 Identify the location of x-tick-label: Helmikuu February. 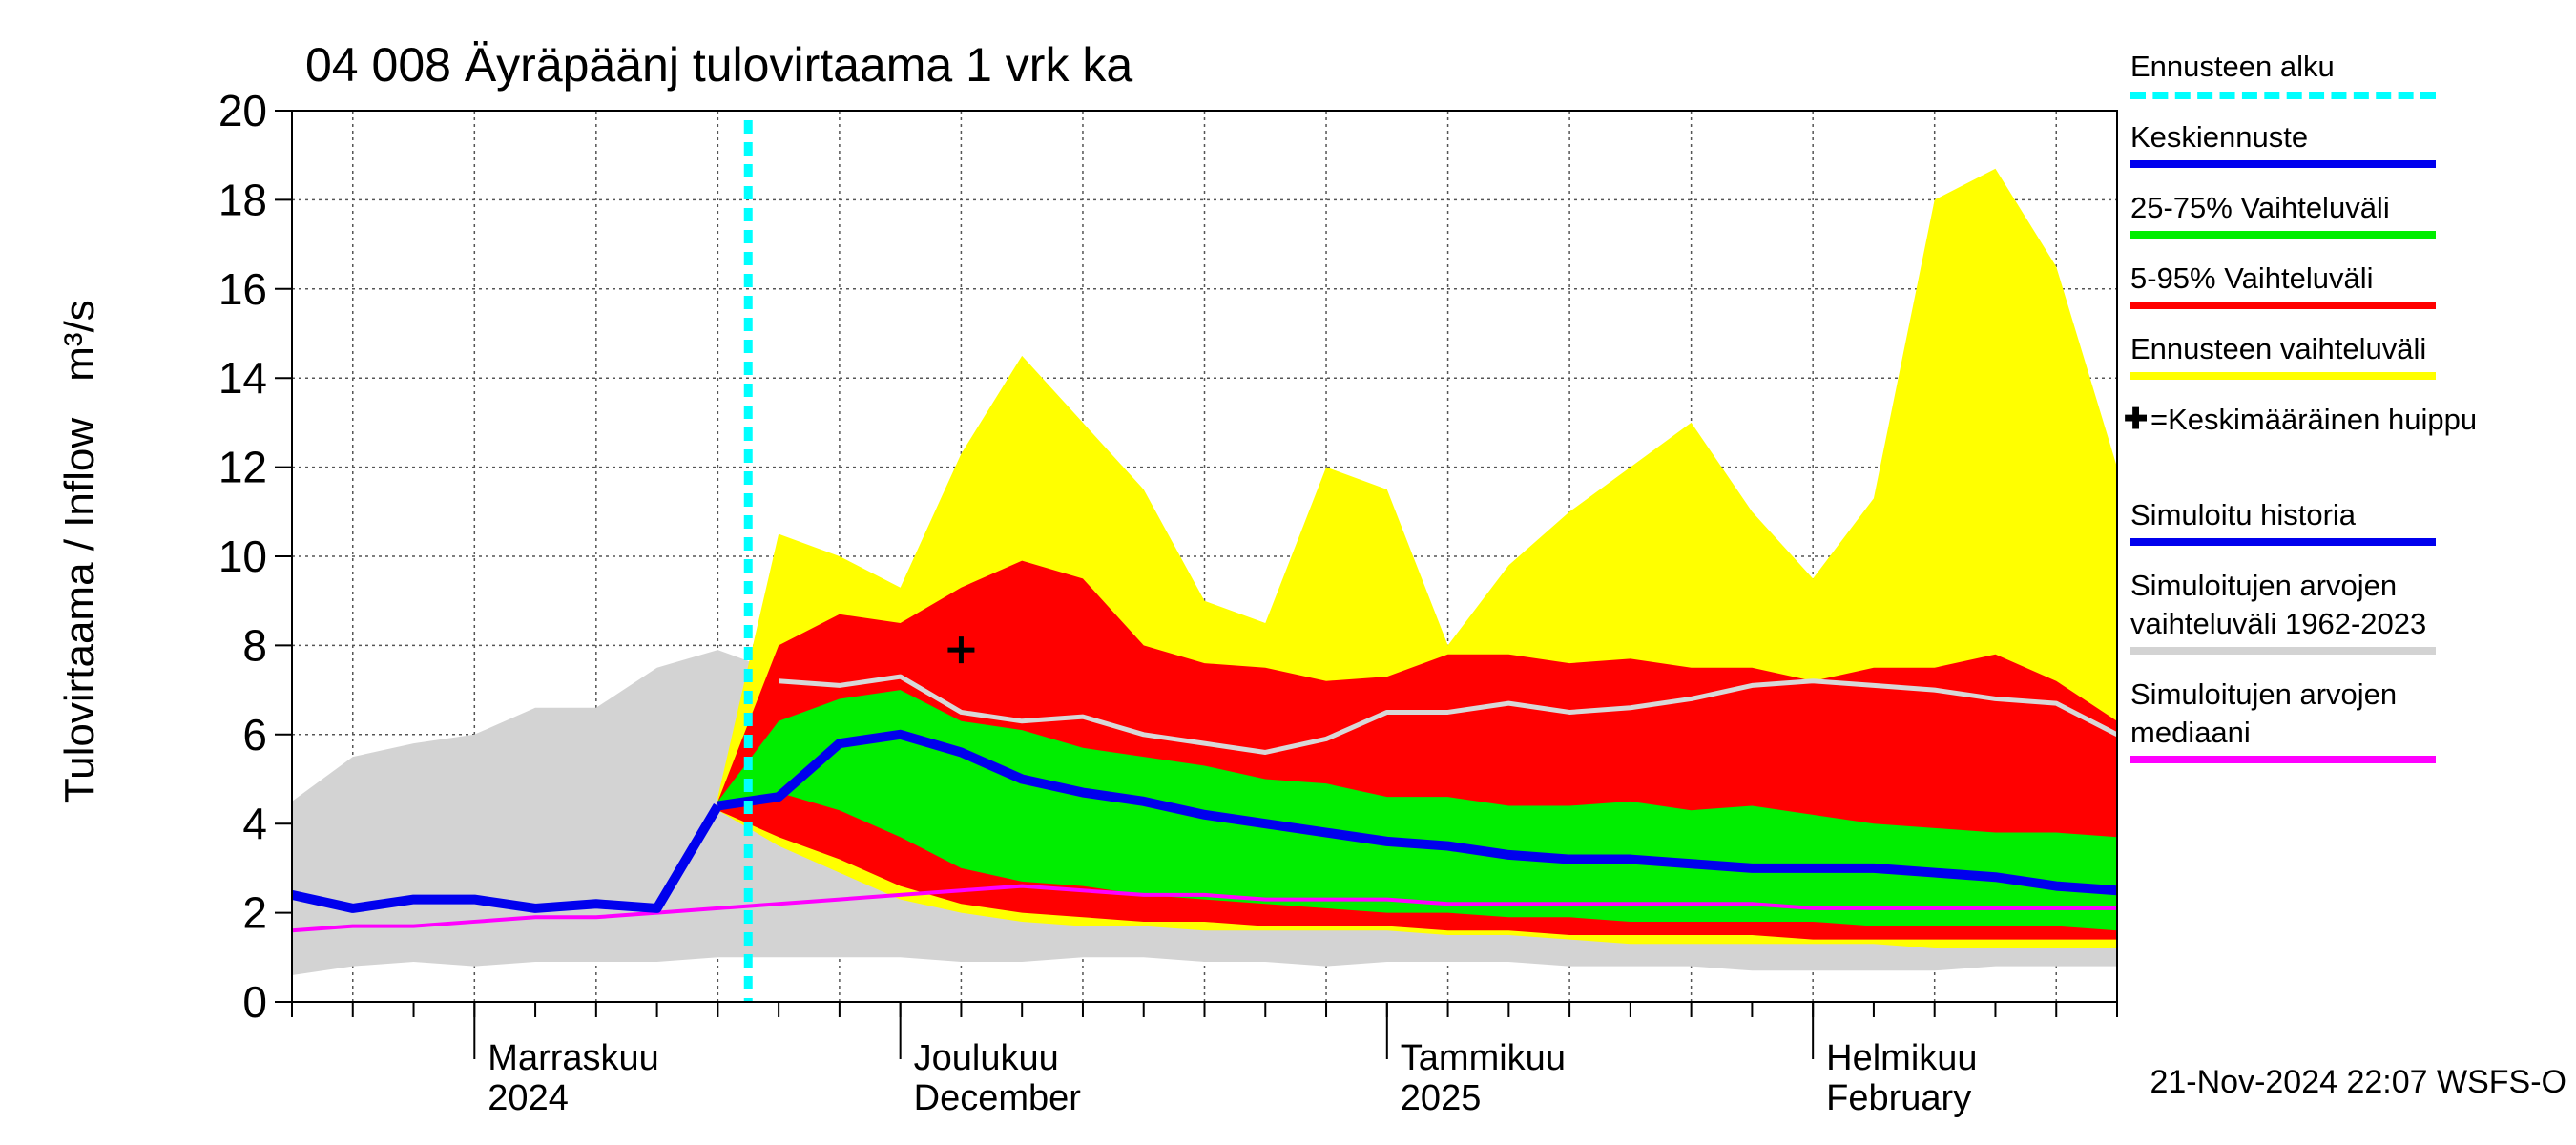
(1902, 1078).